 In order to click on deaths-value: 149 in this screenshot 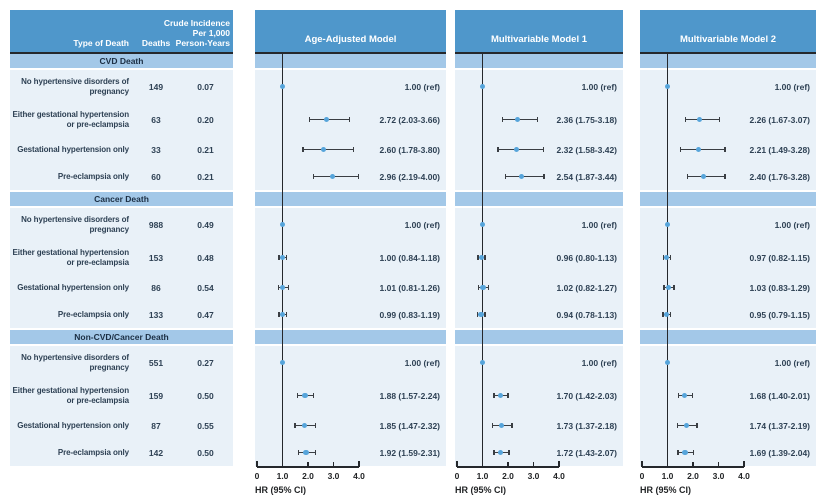, I will do `click(156, 86)`.